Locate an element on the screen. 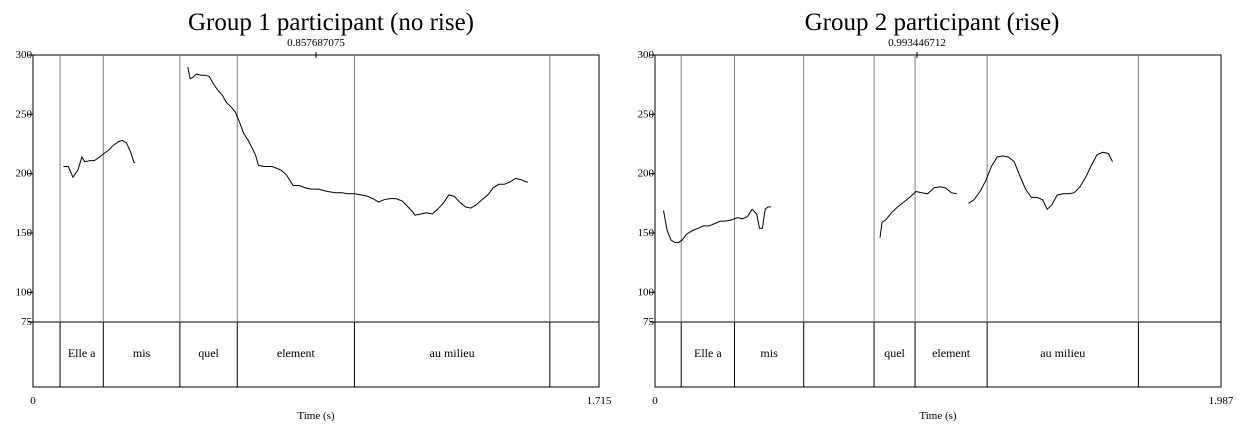 This screenshot has height=427, width=1241. chart-1-x-axis-label: Time (s) is located at coordinates (316, 416).